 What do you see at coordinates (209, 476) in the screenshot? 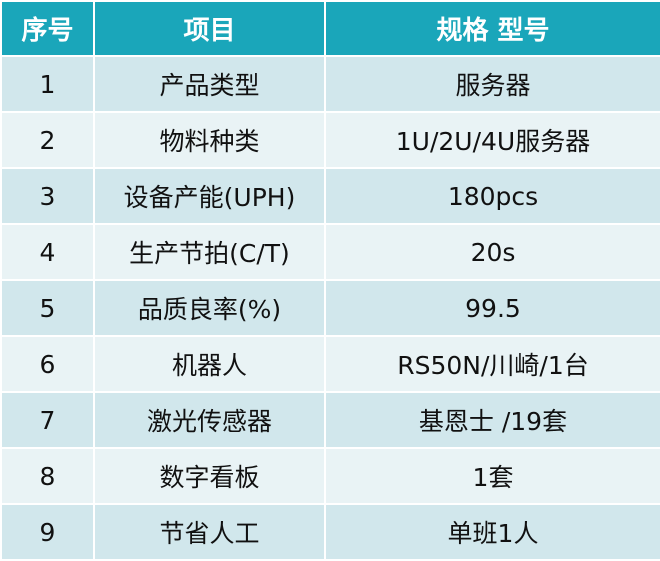
I see `row-item: 数字看板` at bounding box center [209, 476].